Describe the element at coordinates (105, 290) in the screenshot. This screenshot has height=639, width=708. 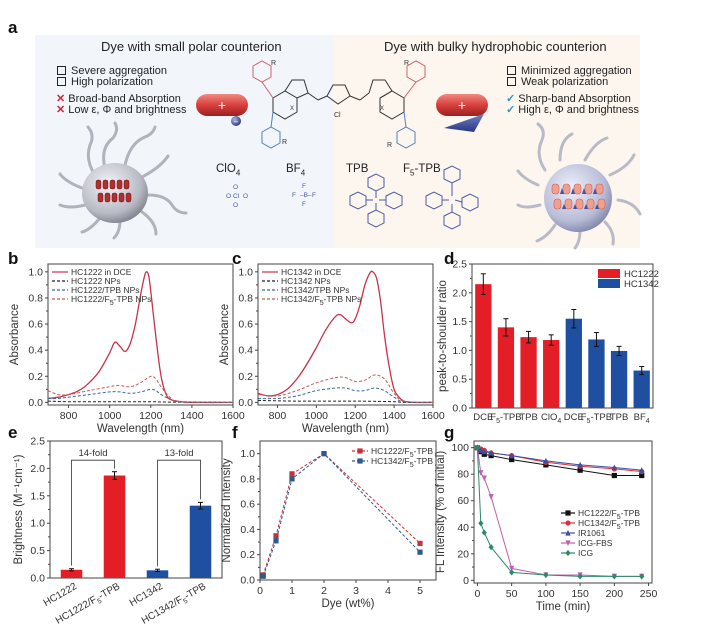
I see `legend-label: HC1222/TPB NPs` at that location.